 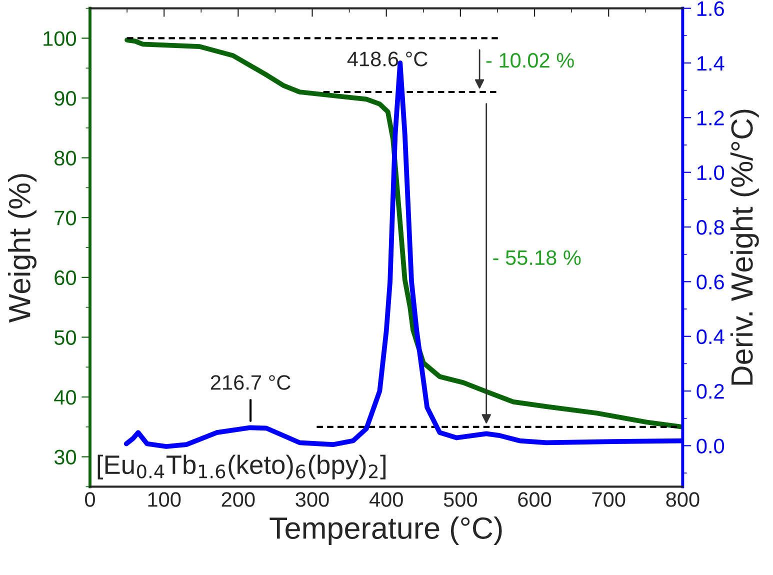 I want to click on y-tick-label: 60, so click(x=65, y=278).